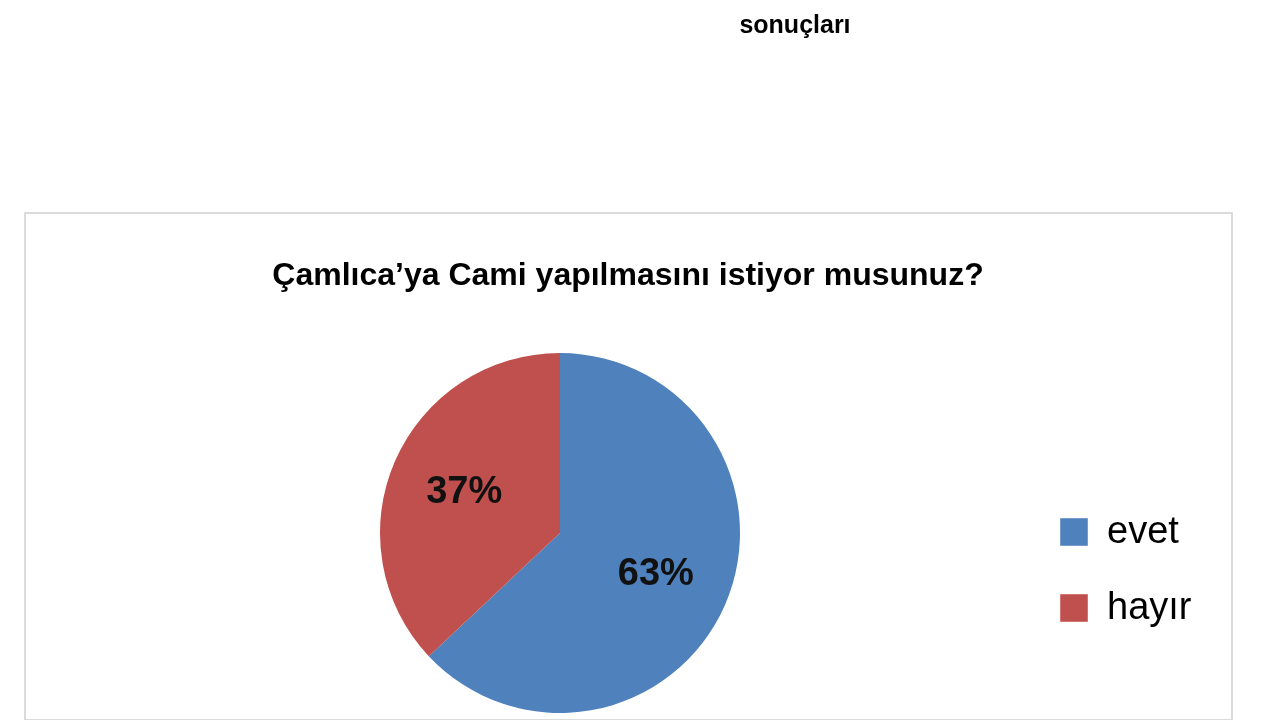  Describe the element at coordinates (655, 572) in the screenshot. I see `data-label: 63%` at that location.